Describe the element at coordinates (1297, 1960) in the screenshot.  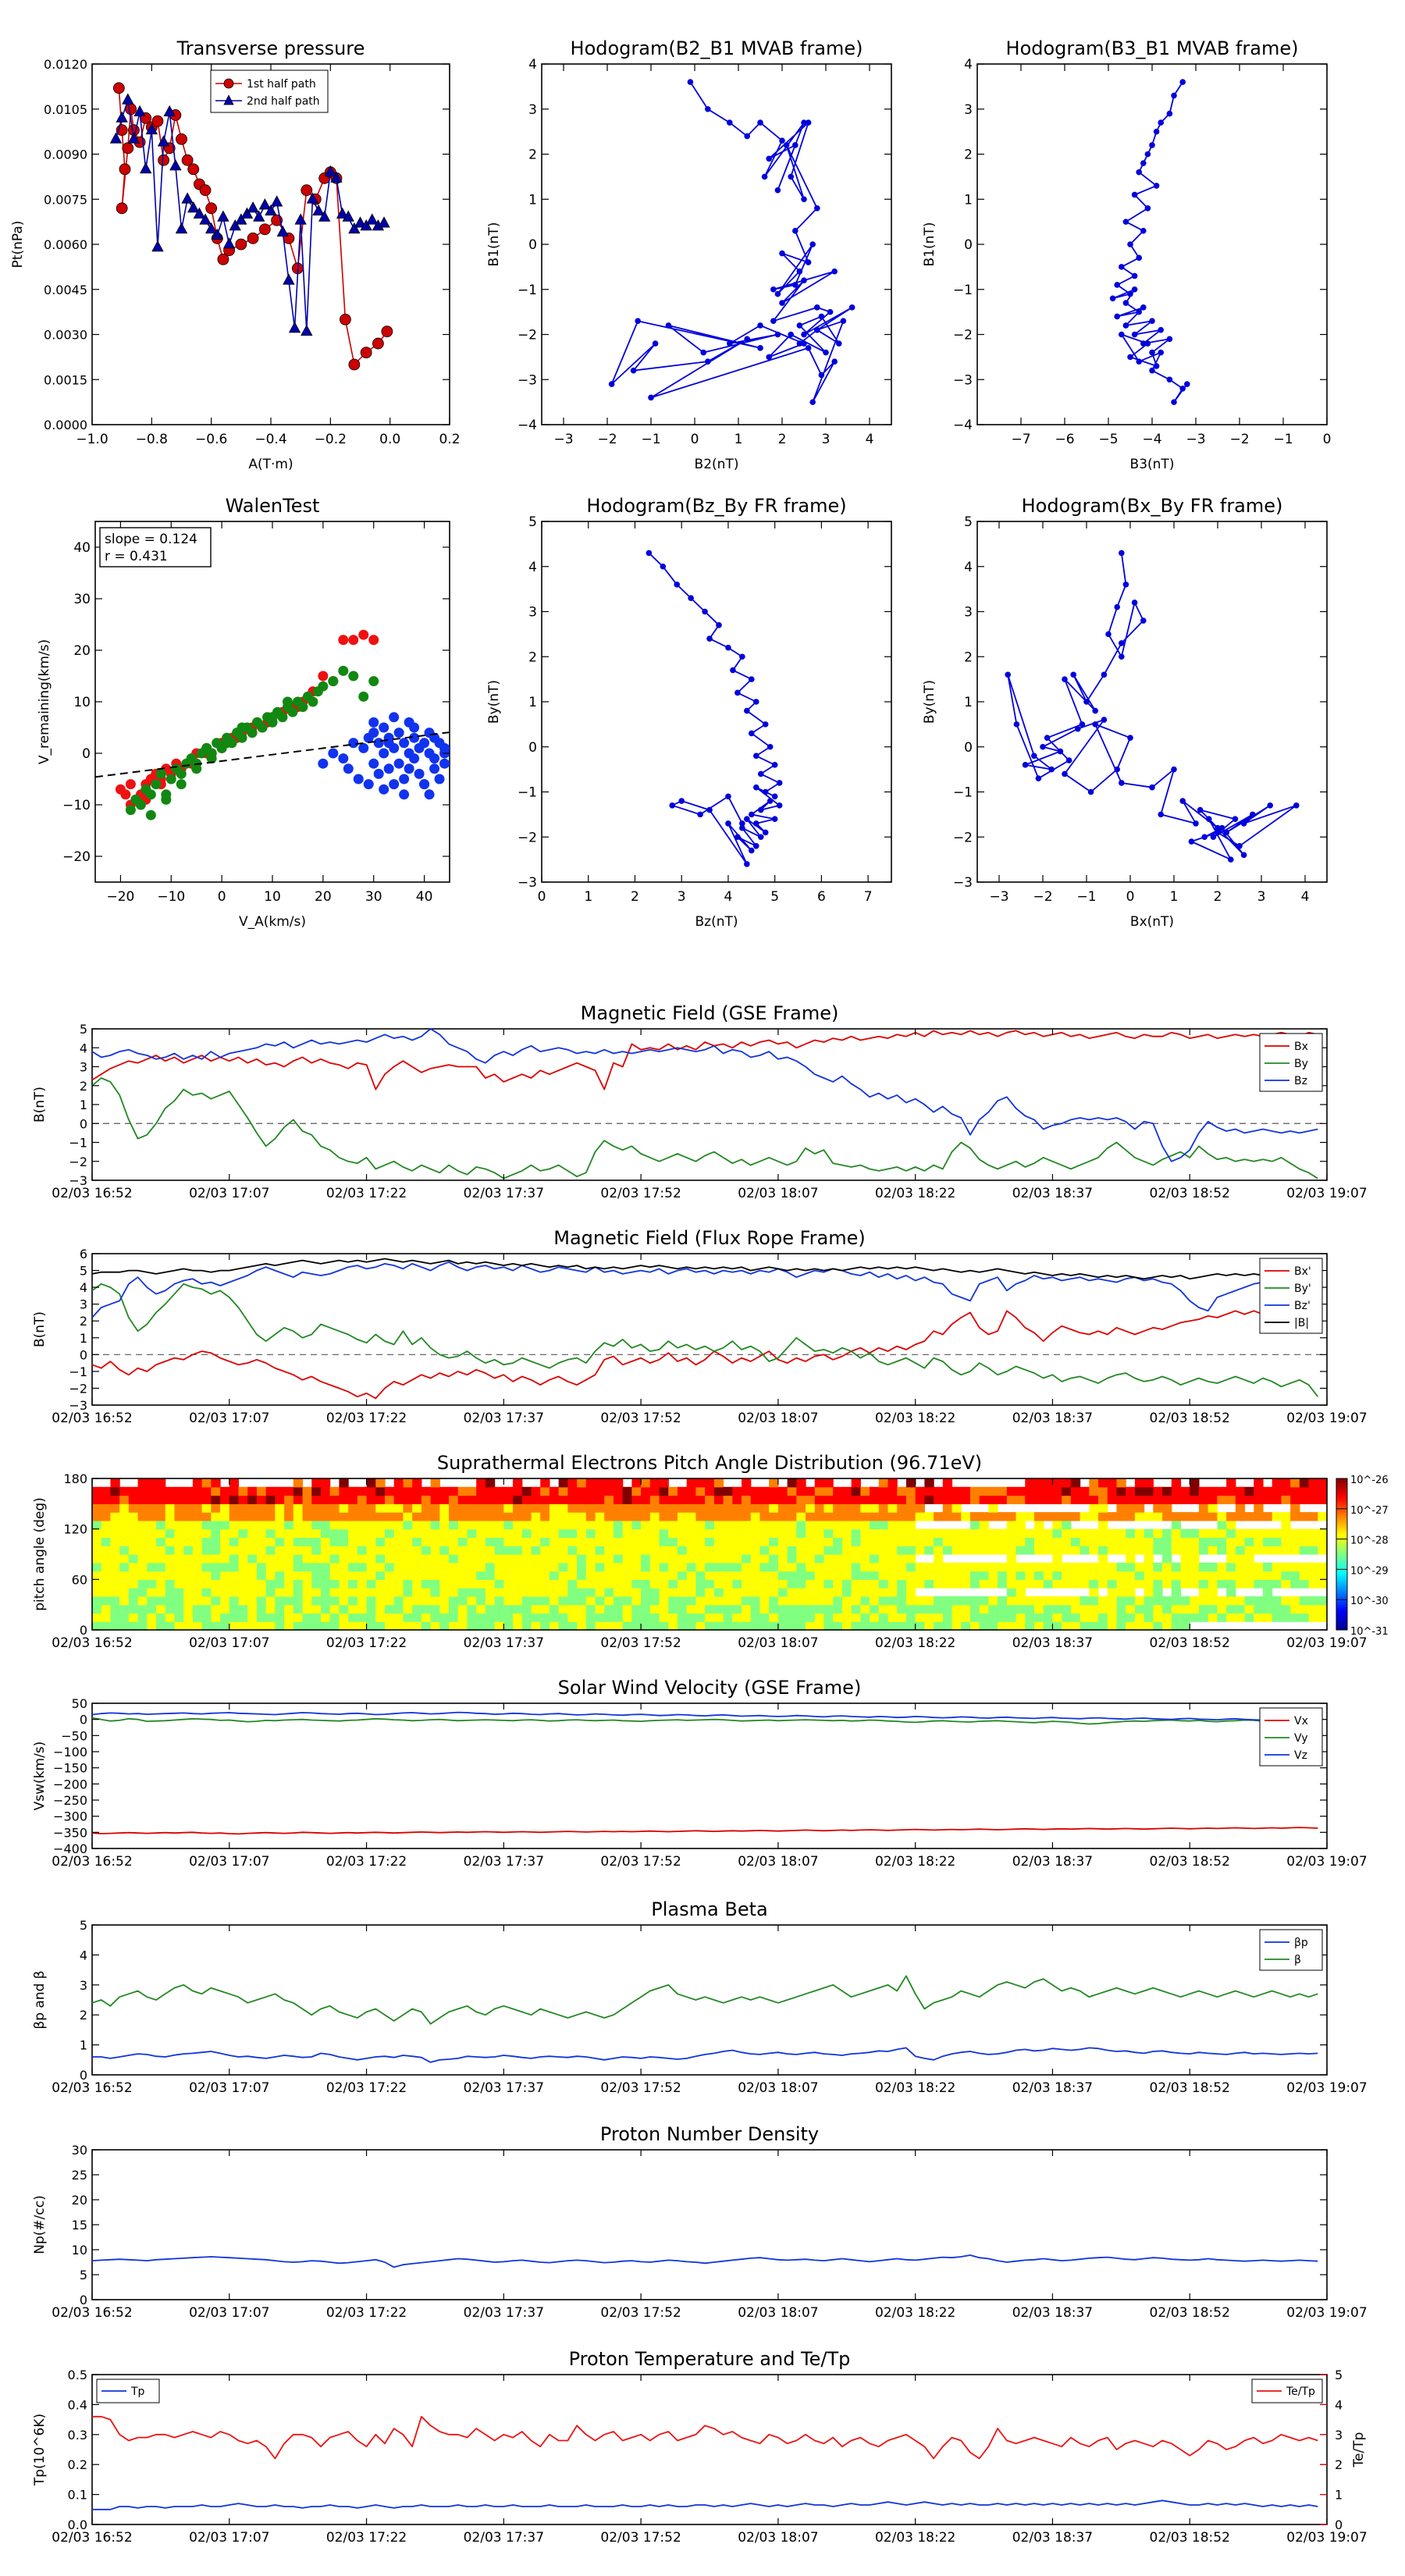
I see `legend-label: β` at that location.